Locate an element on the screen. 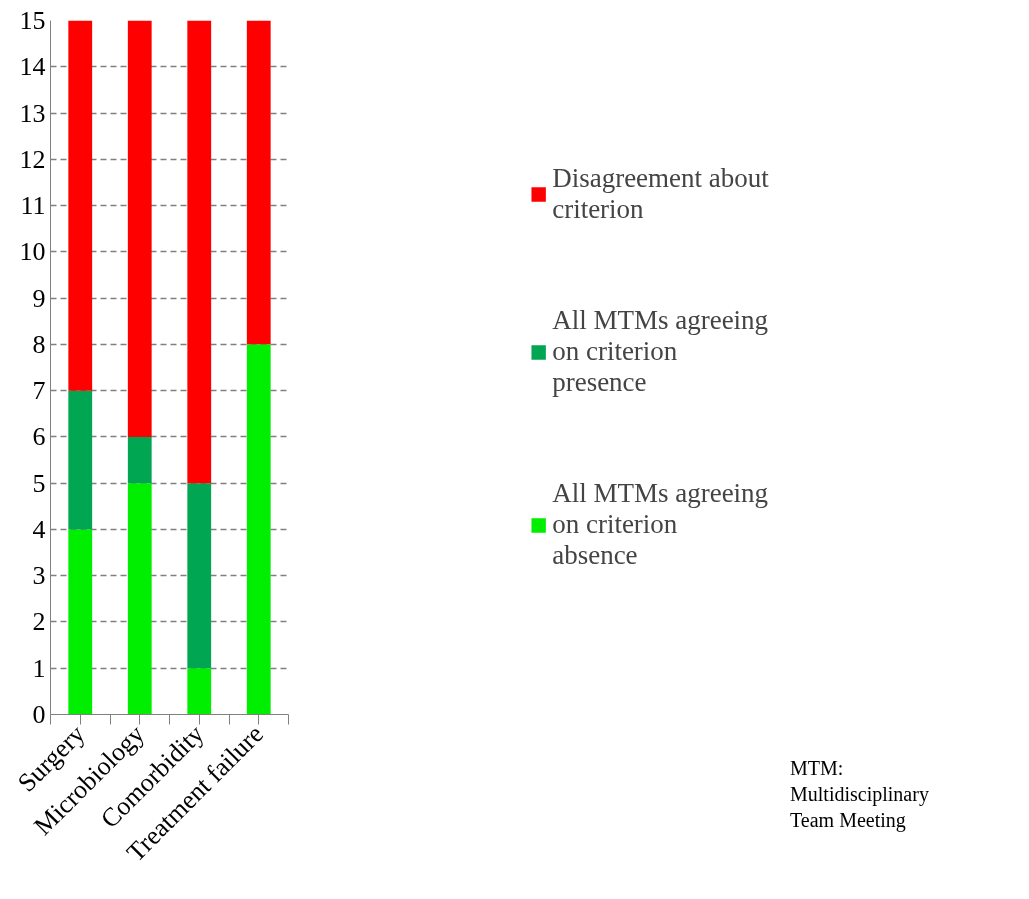 This screenshot has width=1029, height=899. text: MTM: Multidisciplinary Team Meeting is located at coordinates (859, 794).